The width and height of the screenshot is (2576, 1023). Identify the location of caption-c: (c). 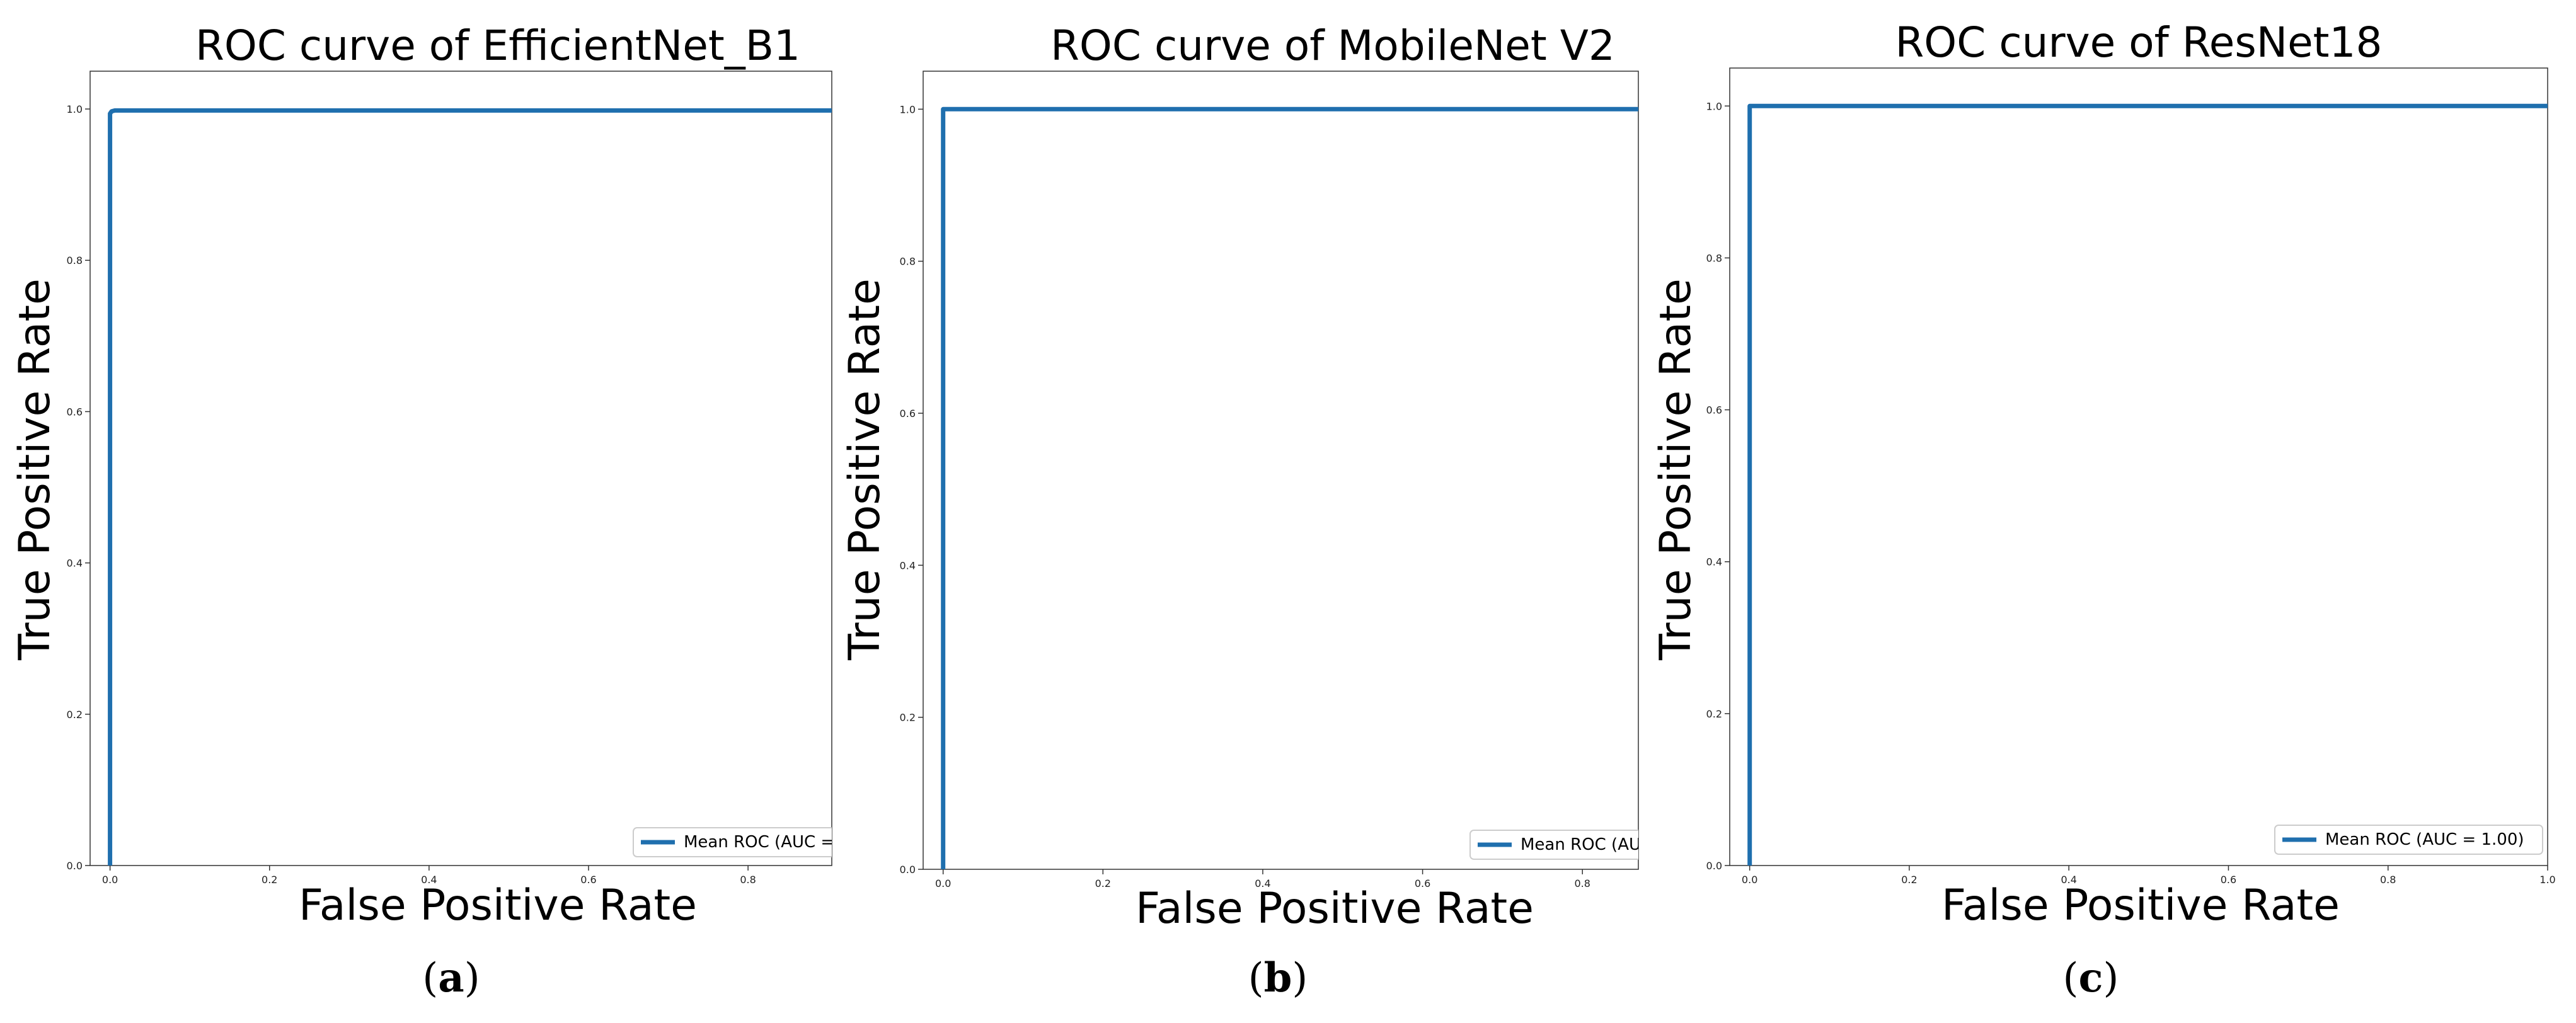
(2091, 978).